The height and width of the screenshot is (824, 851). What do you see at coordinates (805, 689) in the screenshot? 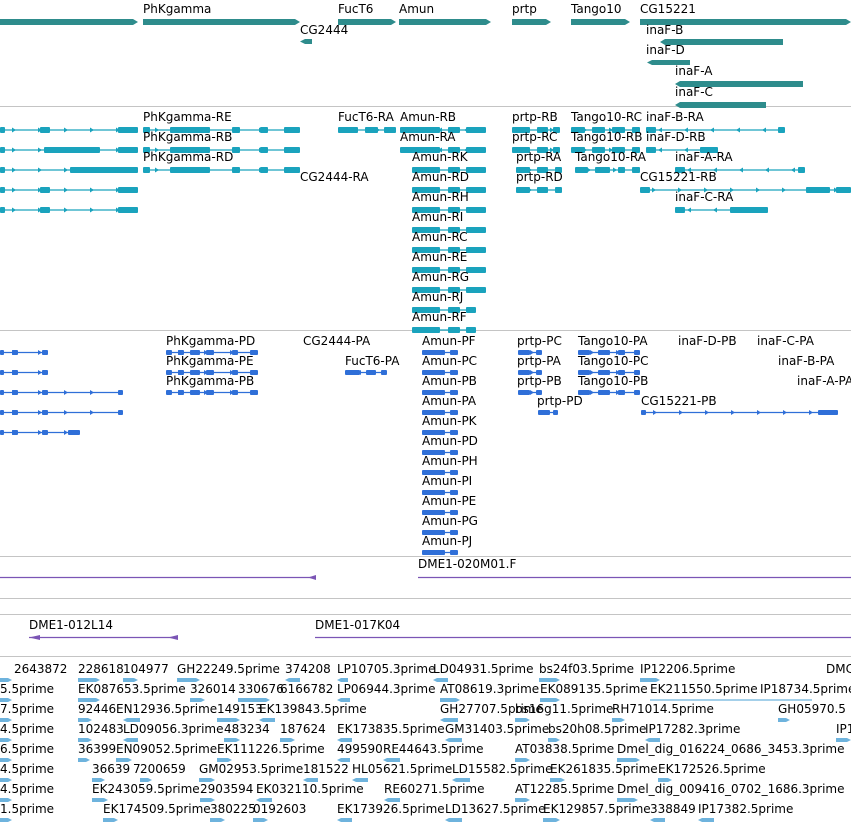
I see `ests-label: IP18734.5prime` at bounding box center [805, 689].